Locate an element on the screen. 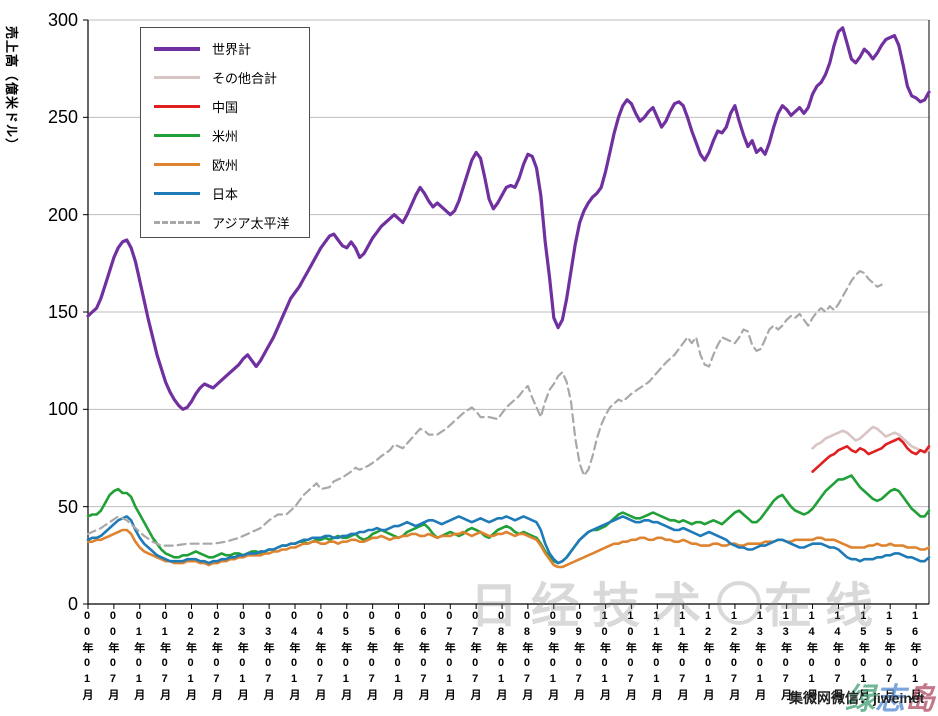  legend-row-americas: 米州 is located at coordinates (225, 135).